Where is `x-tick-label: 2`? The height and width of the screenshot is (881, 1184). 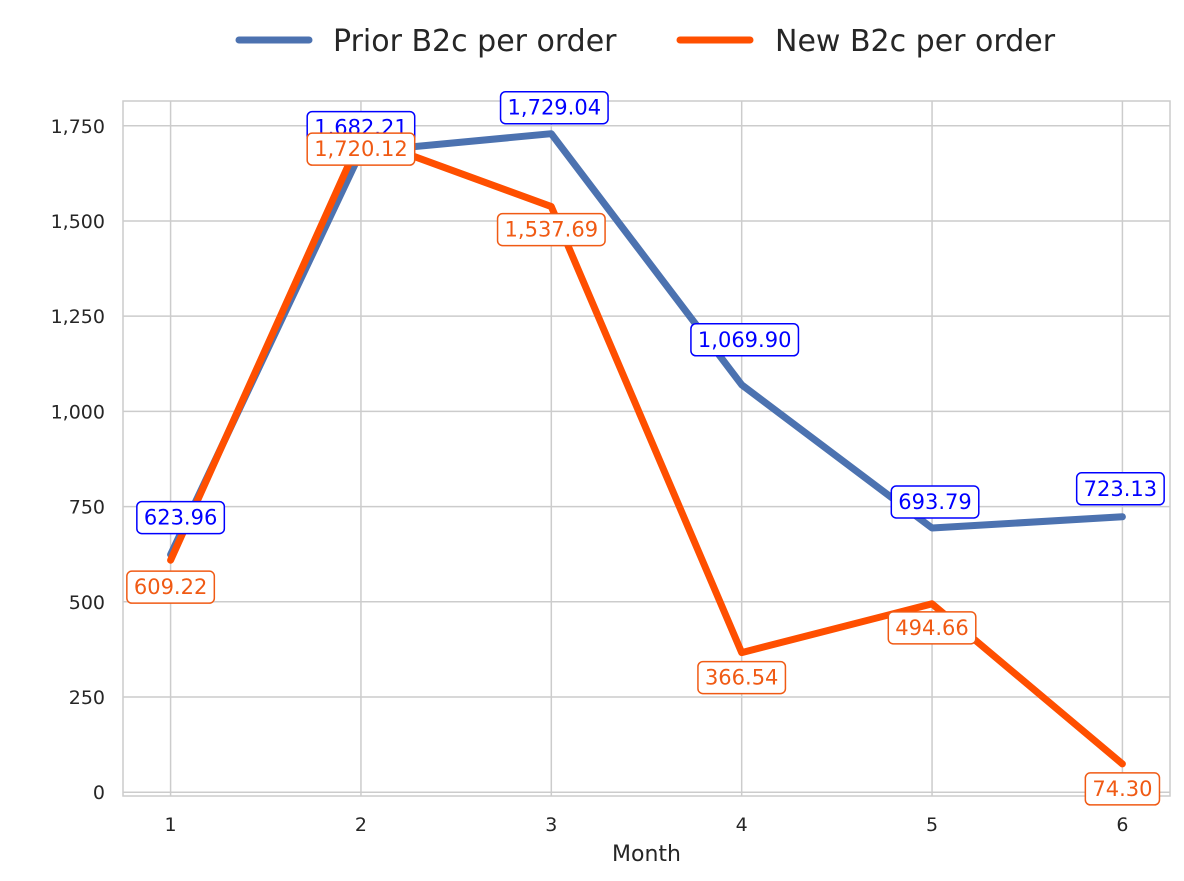
x-tick-label: 2 is located at coordinates (361, 825).